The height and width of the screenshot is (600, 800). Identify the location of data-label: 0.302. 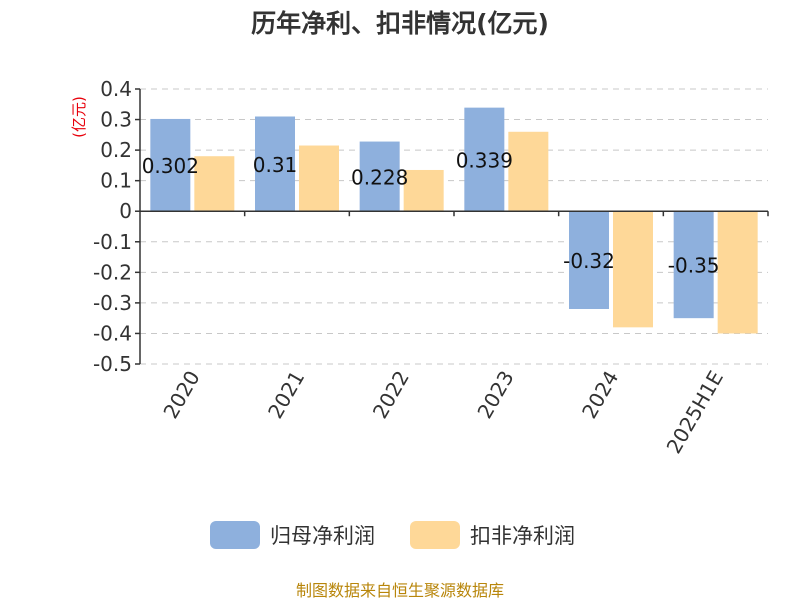
(170, 166).